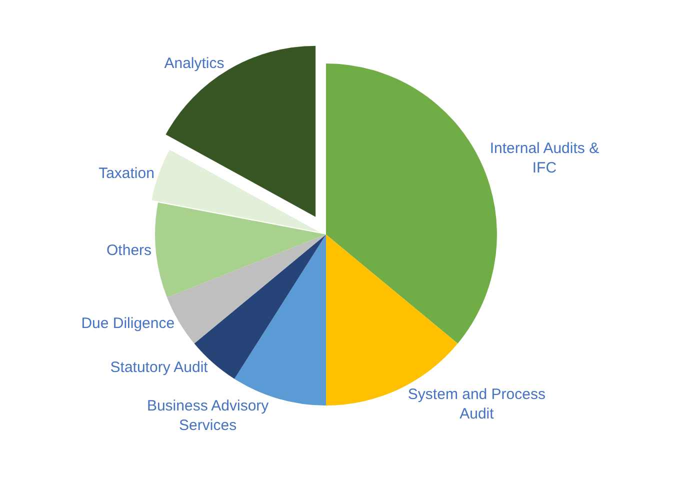  I want to click on slice-label: Others, so click(129, 251).